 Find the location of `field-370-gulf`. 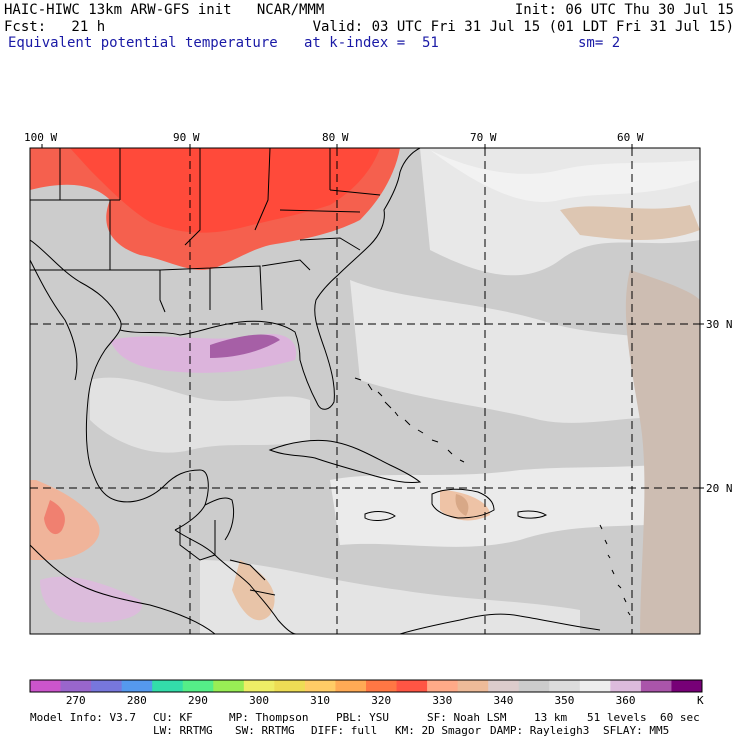

field-370-gulf is located at coordinates (245, 346).